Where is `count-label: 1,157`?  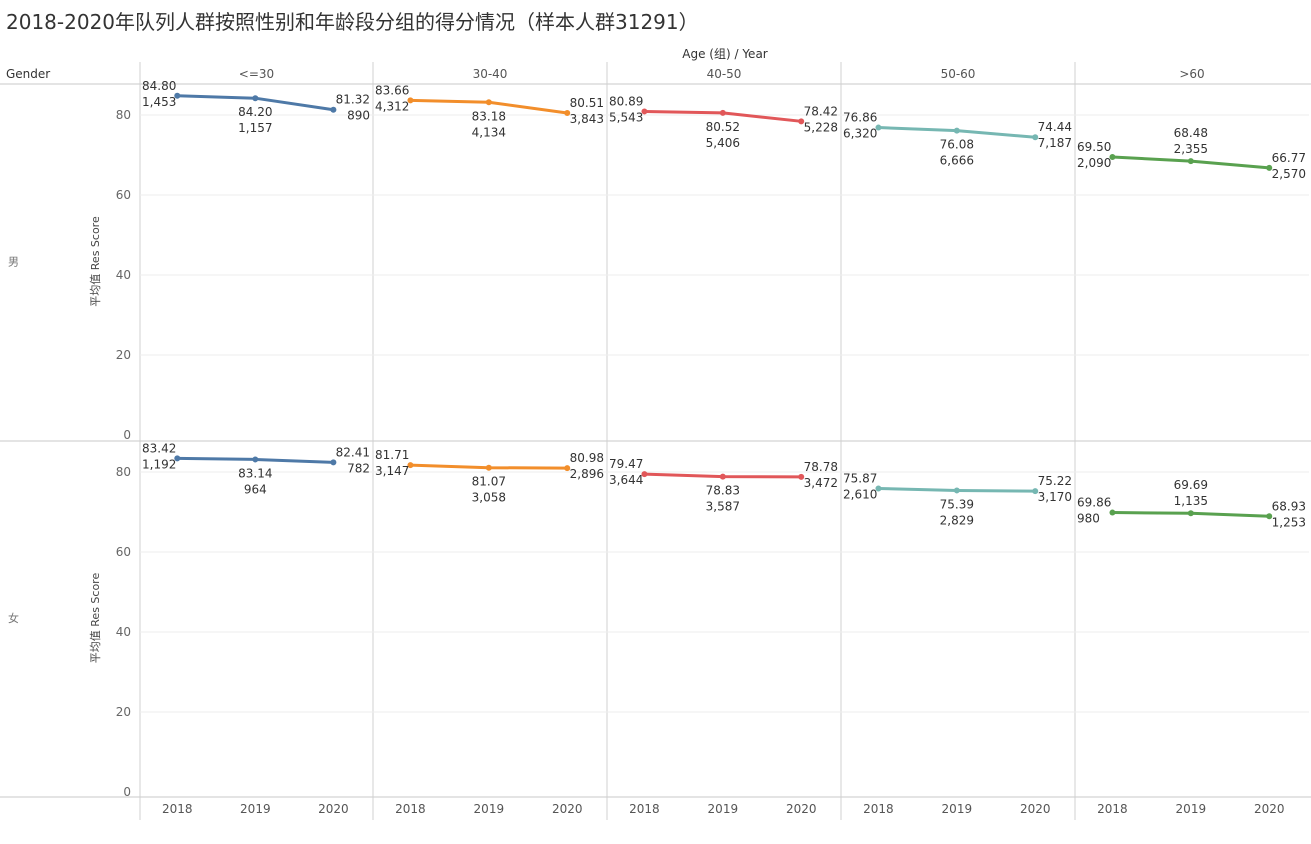
count-label: 1,157 is located at coordinates (255, 128).